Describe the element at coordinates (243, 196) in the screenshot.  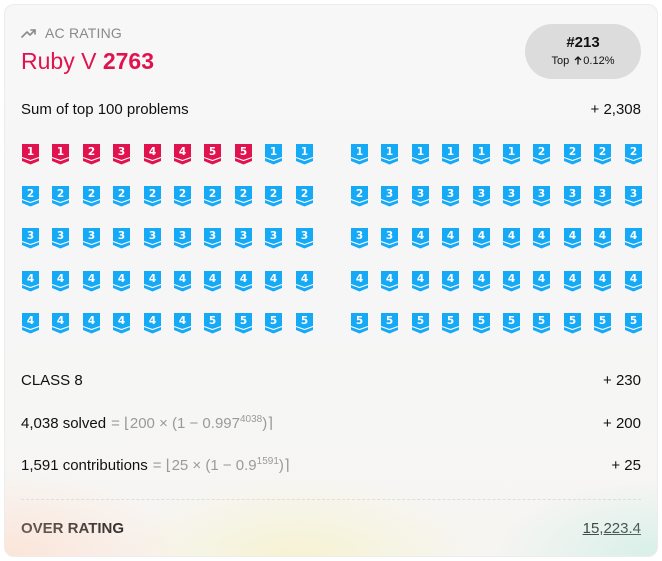
I see `tier-badge-left-17: 2` at that location.